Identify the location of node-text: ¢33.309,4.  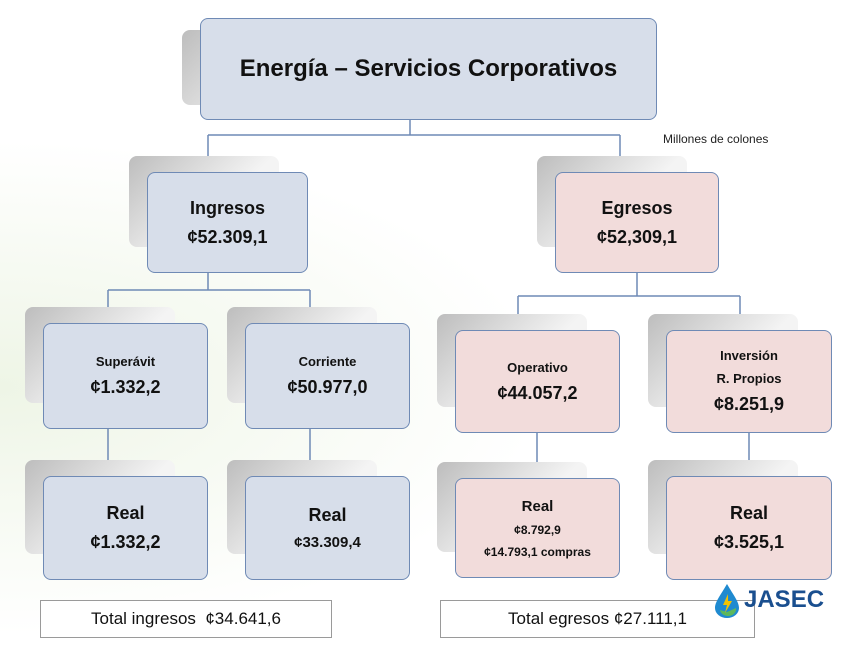
(327, 542).